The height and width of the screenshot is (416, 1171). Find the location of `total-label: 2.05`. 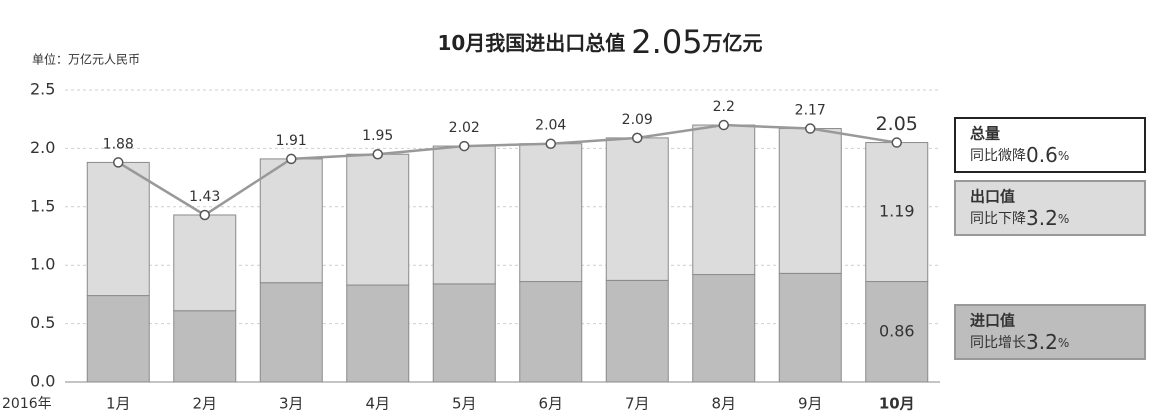

total-label: 2.05 is located at coordinates (897, 124).